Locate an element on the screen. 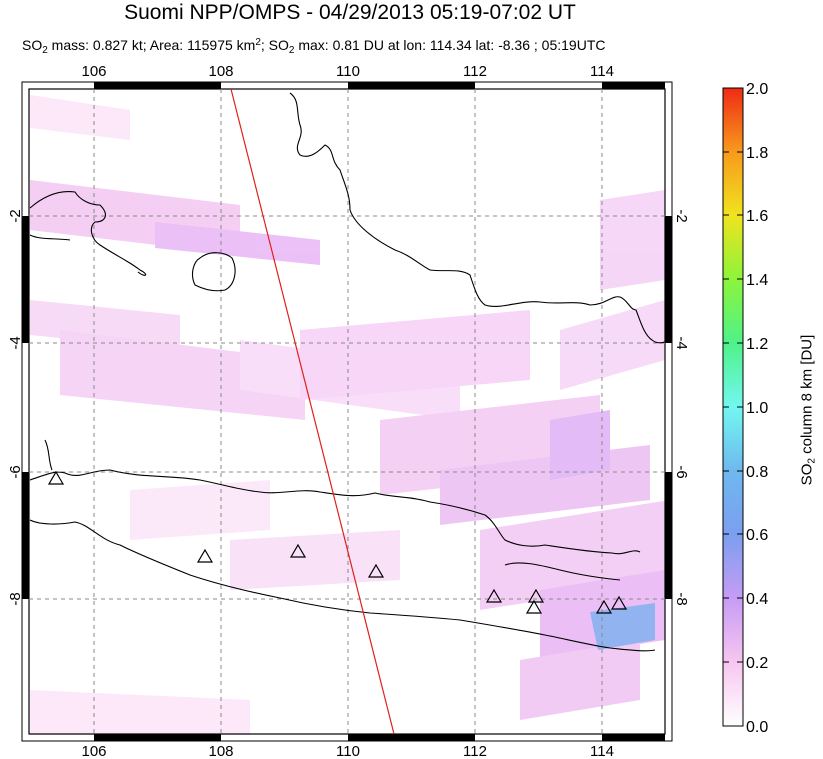 This screenshot has width=823, height=759. subtitle-mass-text: mass: 0.827 kt; Area: 115975 km is located at coordinates (151, 45).